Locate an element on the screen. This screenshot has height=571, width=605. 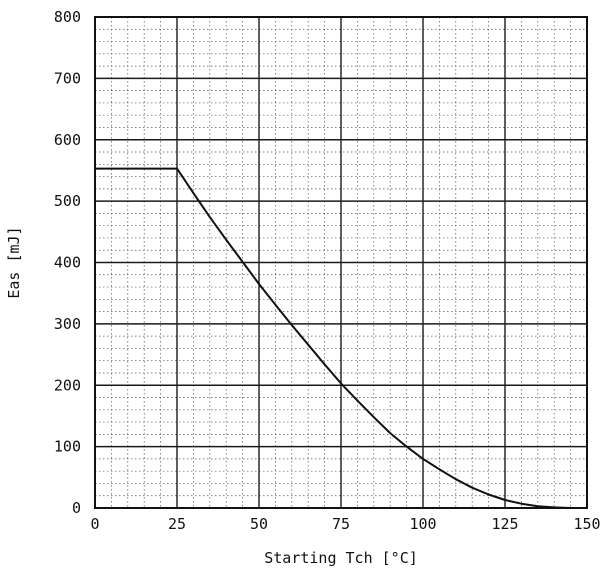
y-tick-labels: 0 100 200 300 400 500 600 700 800 is located at coordinates (67, 262).